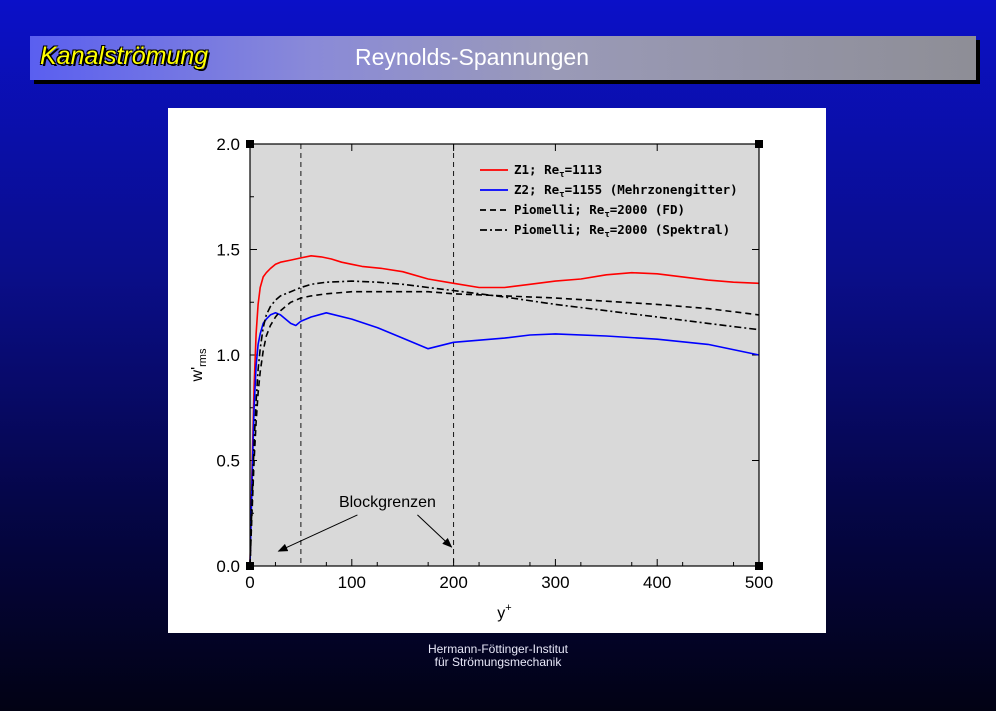  I want to click on x-tick-label-4: 400, so click(657, 582).